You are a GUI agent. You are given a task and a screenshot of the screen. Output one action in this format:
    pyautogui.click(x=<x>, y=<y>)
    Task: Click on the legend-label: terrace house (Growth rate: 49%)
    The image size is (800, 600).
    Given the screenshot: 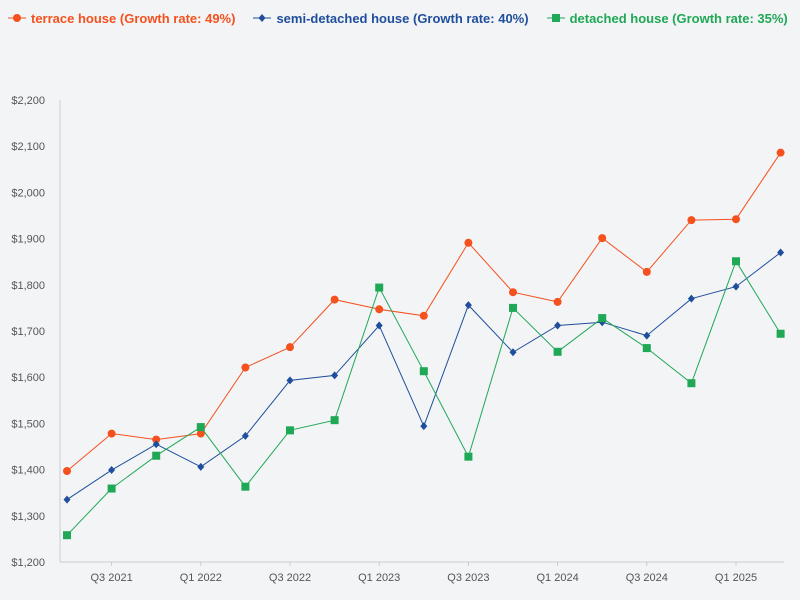 What is the action you would take?
    pyautogui.click(x=133, y=18)
    